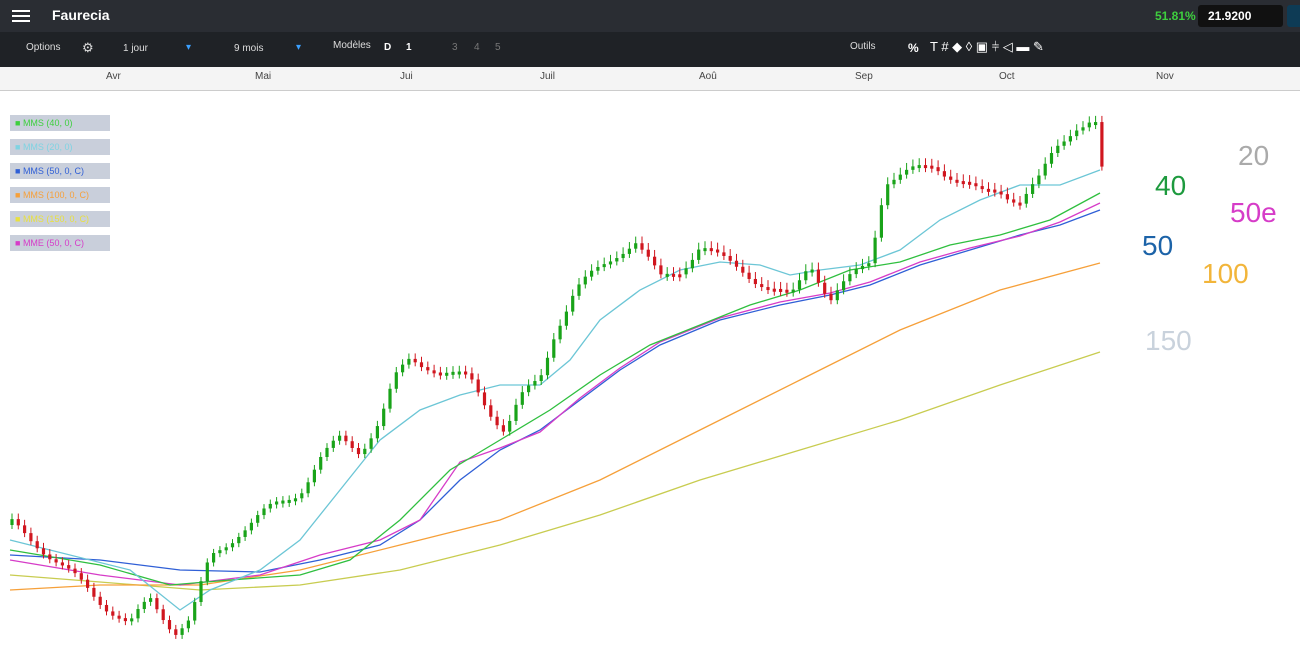  Describe the element at coordinates (60, 243) in the screenshot. I see `legend-item: ■ MME (50, 0, C)` at that location.